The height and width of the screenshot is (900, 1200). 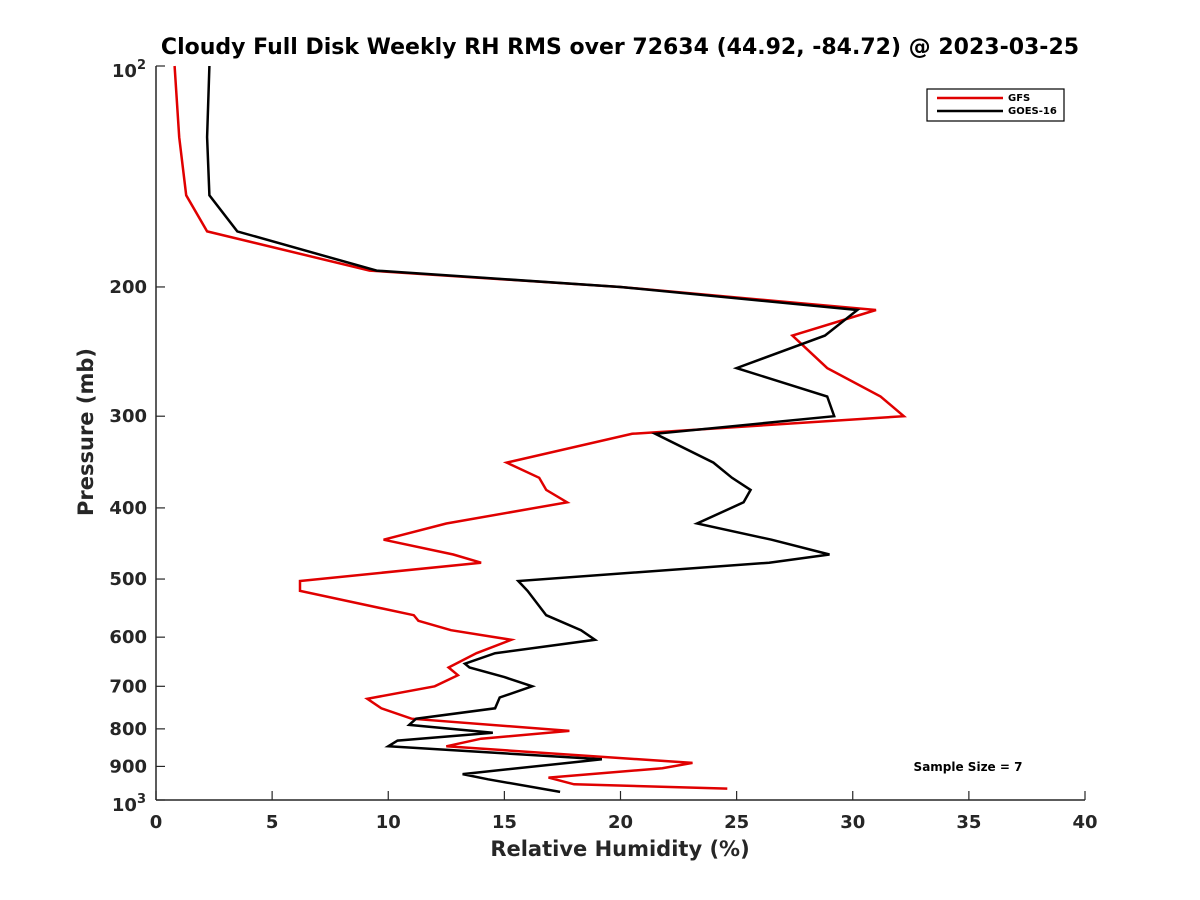 I want to click on x-tick-label-10: 10, so click(x=388, y=822).